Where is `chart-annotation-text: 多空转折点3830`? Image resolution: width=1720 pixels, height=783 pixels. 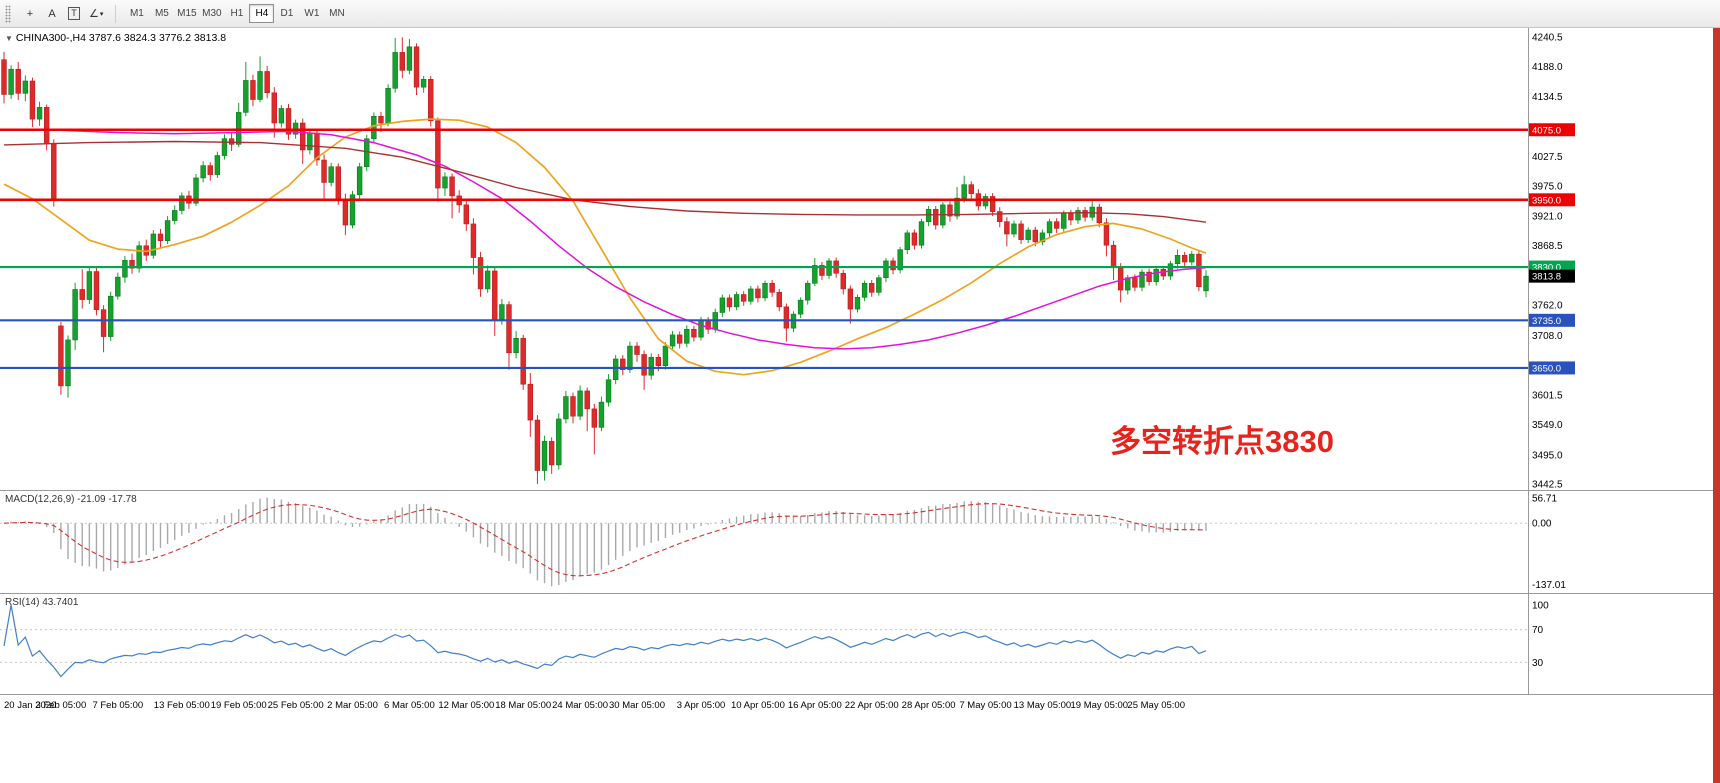
chart-annotation-text: 多空转折点3830 is located at coordinates (1222, 441).